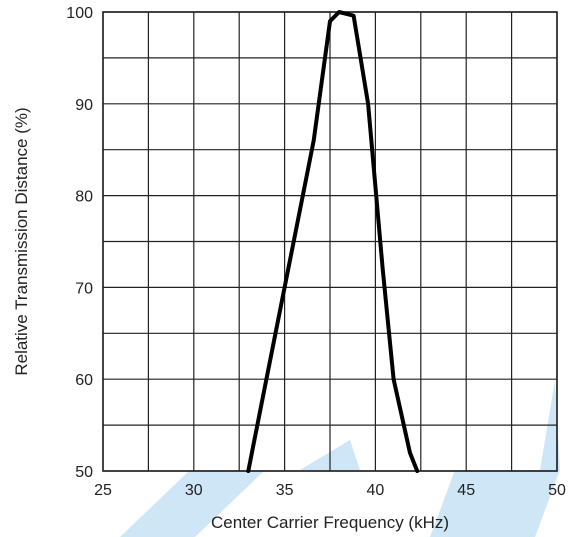 This screenshot has width=571, height=537. I want to click on y-tick-label: 90, so click(84, 105).